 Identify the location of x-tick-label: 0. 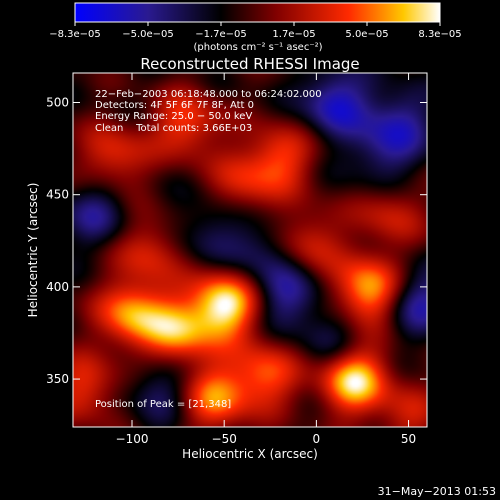
(317, 439).